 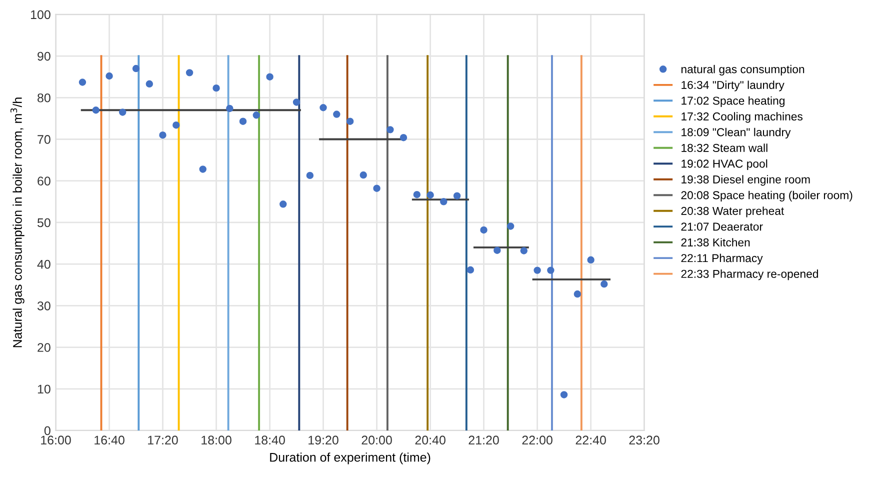 What do you see at coordinates (43, 264) in the screenshot?
I see `y-tick-label: 40` at bounding box center [43, 264].